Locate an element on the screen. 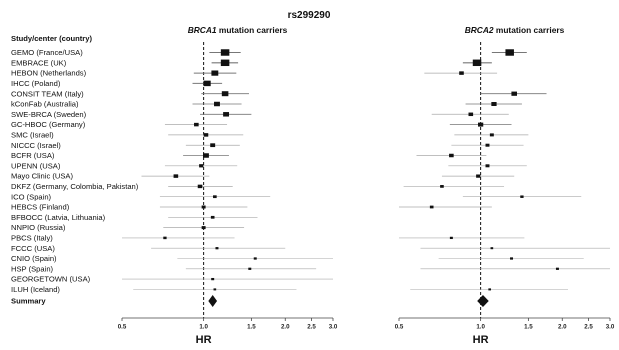  study-label: PBCS (Italy) is located at coordinates (32, 238).